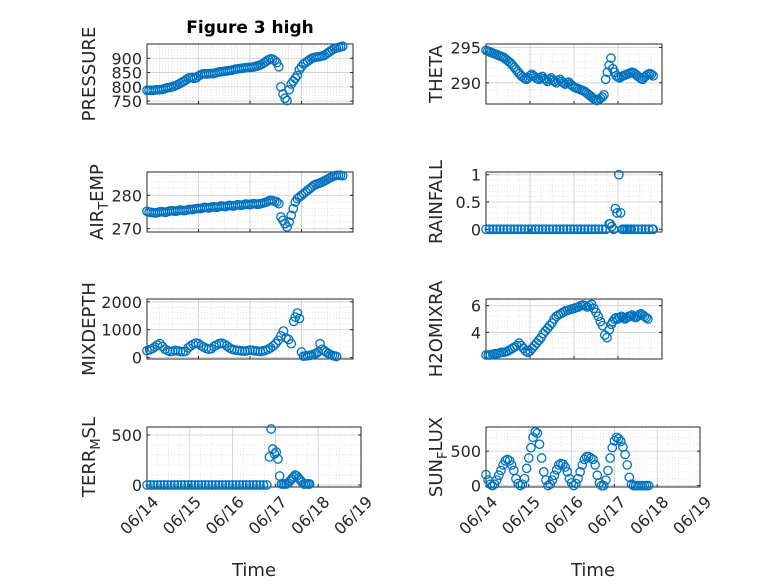  What do you see at coordinates (570, 202) in the screenshot?
I see `series-rainfall` at bounding box center [570, 202].